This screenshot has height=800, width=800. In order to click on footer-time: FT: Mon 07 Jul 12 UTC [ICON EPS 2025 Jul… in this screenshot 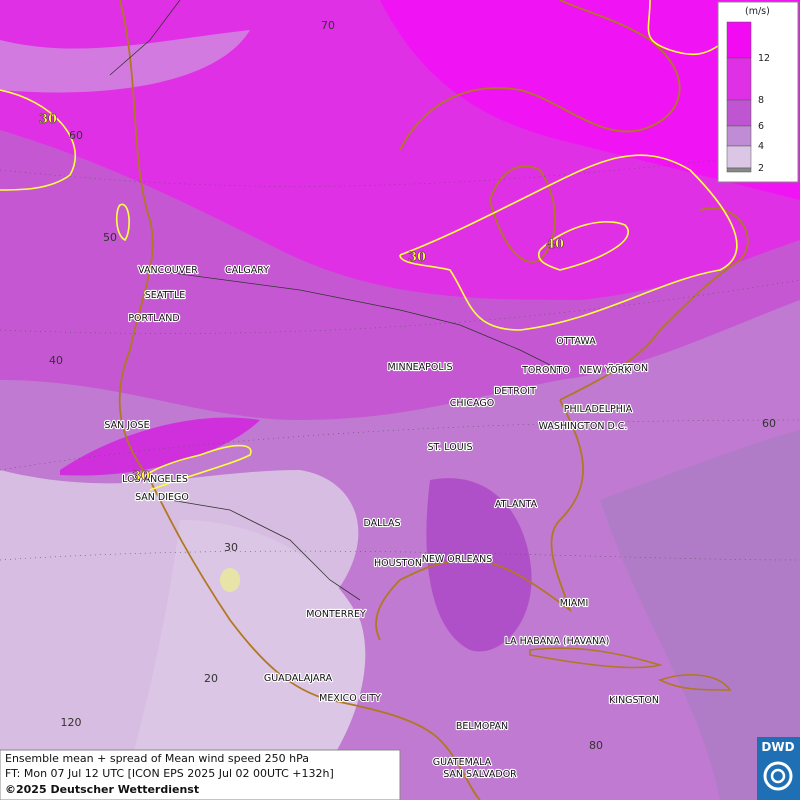, I will do `click(169, 773)`.